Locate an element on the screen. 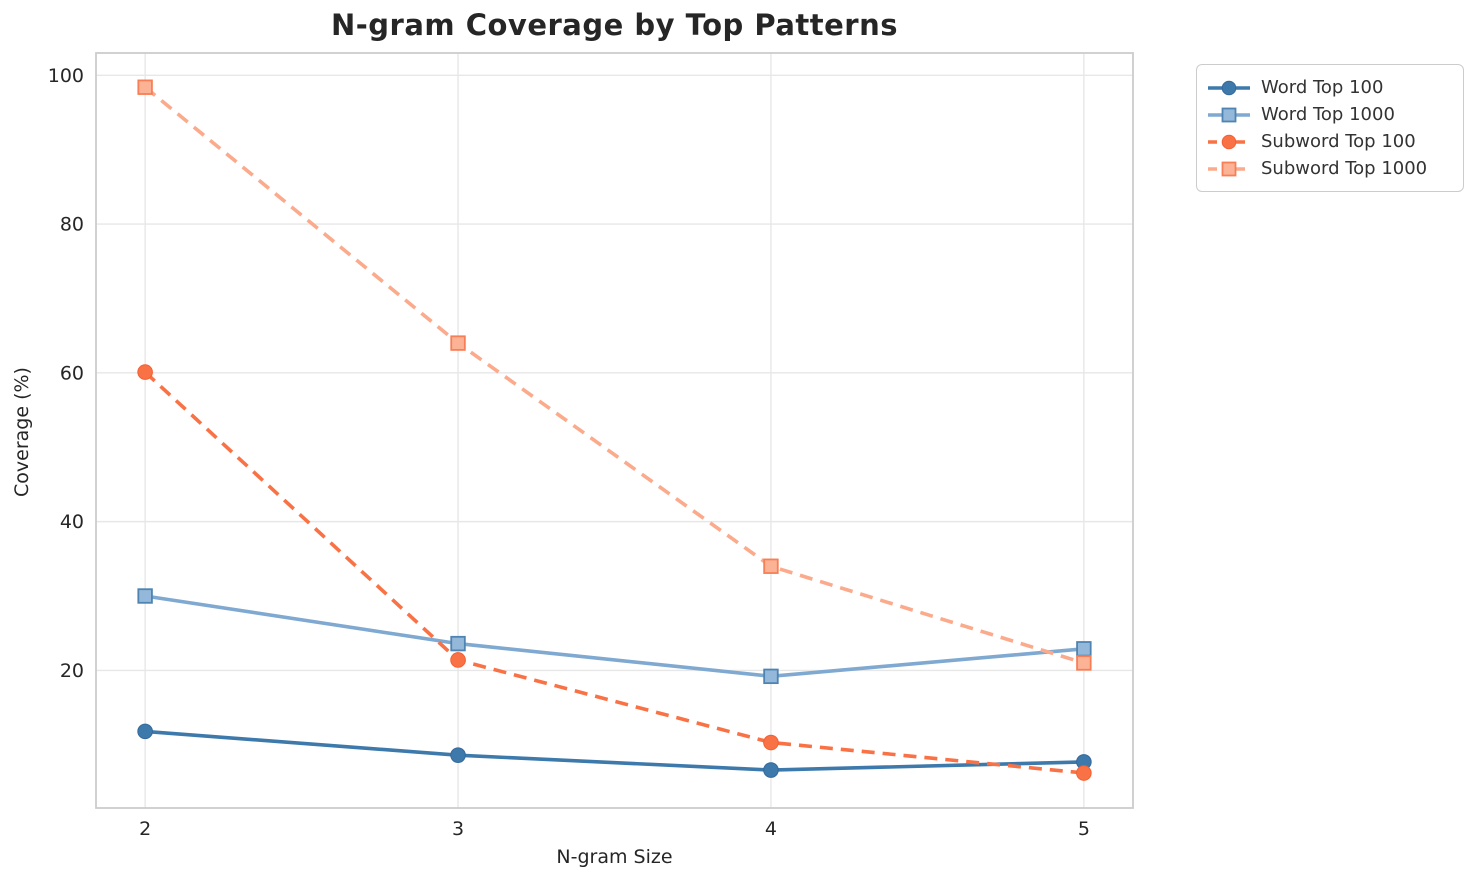 The image size is (1478, 885). x-axis-label: N-gram Size is located at coordinates (614, 857).